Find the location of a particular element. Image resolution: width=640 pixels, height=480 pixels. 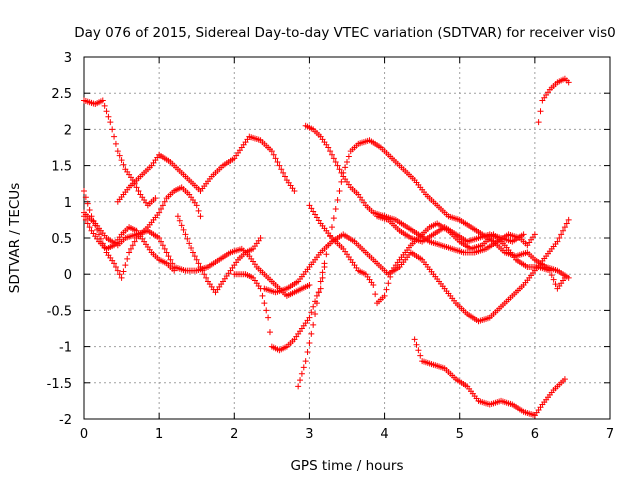

y-tick-label: 1.5 is located at coordinates (61, 167).